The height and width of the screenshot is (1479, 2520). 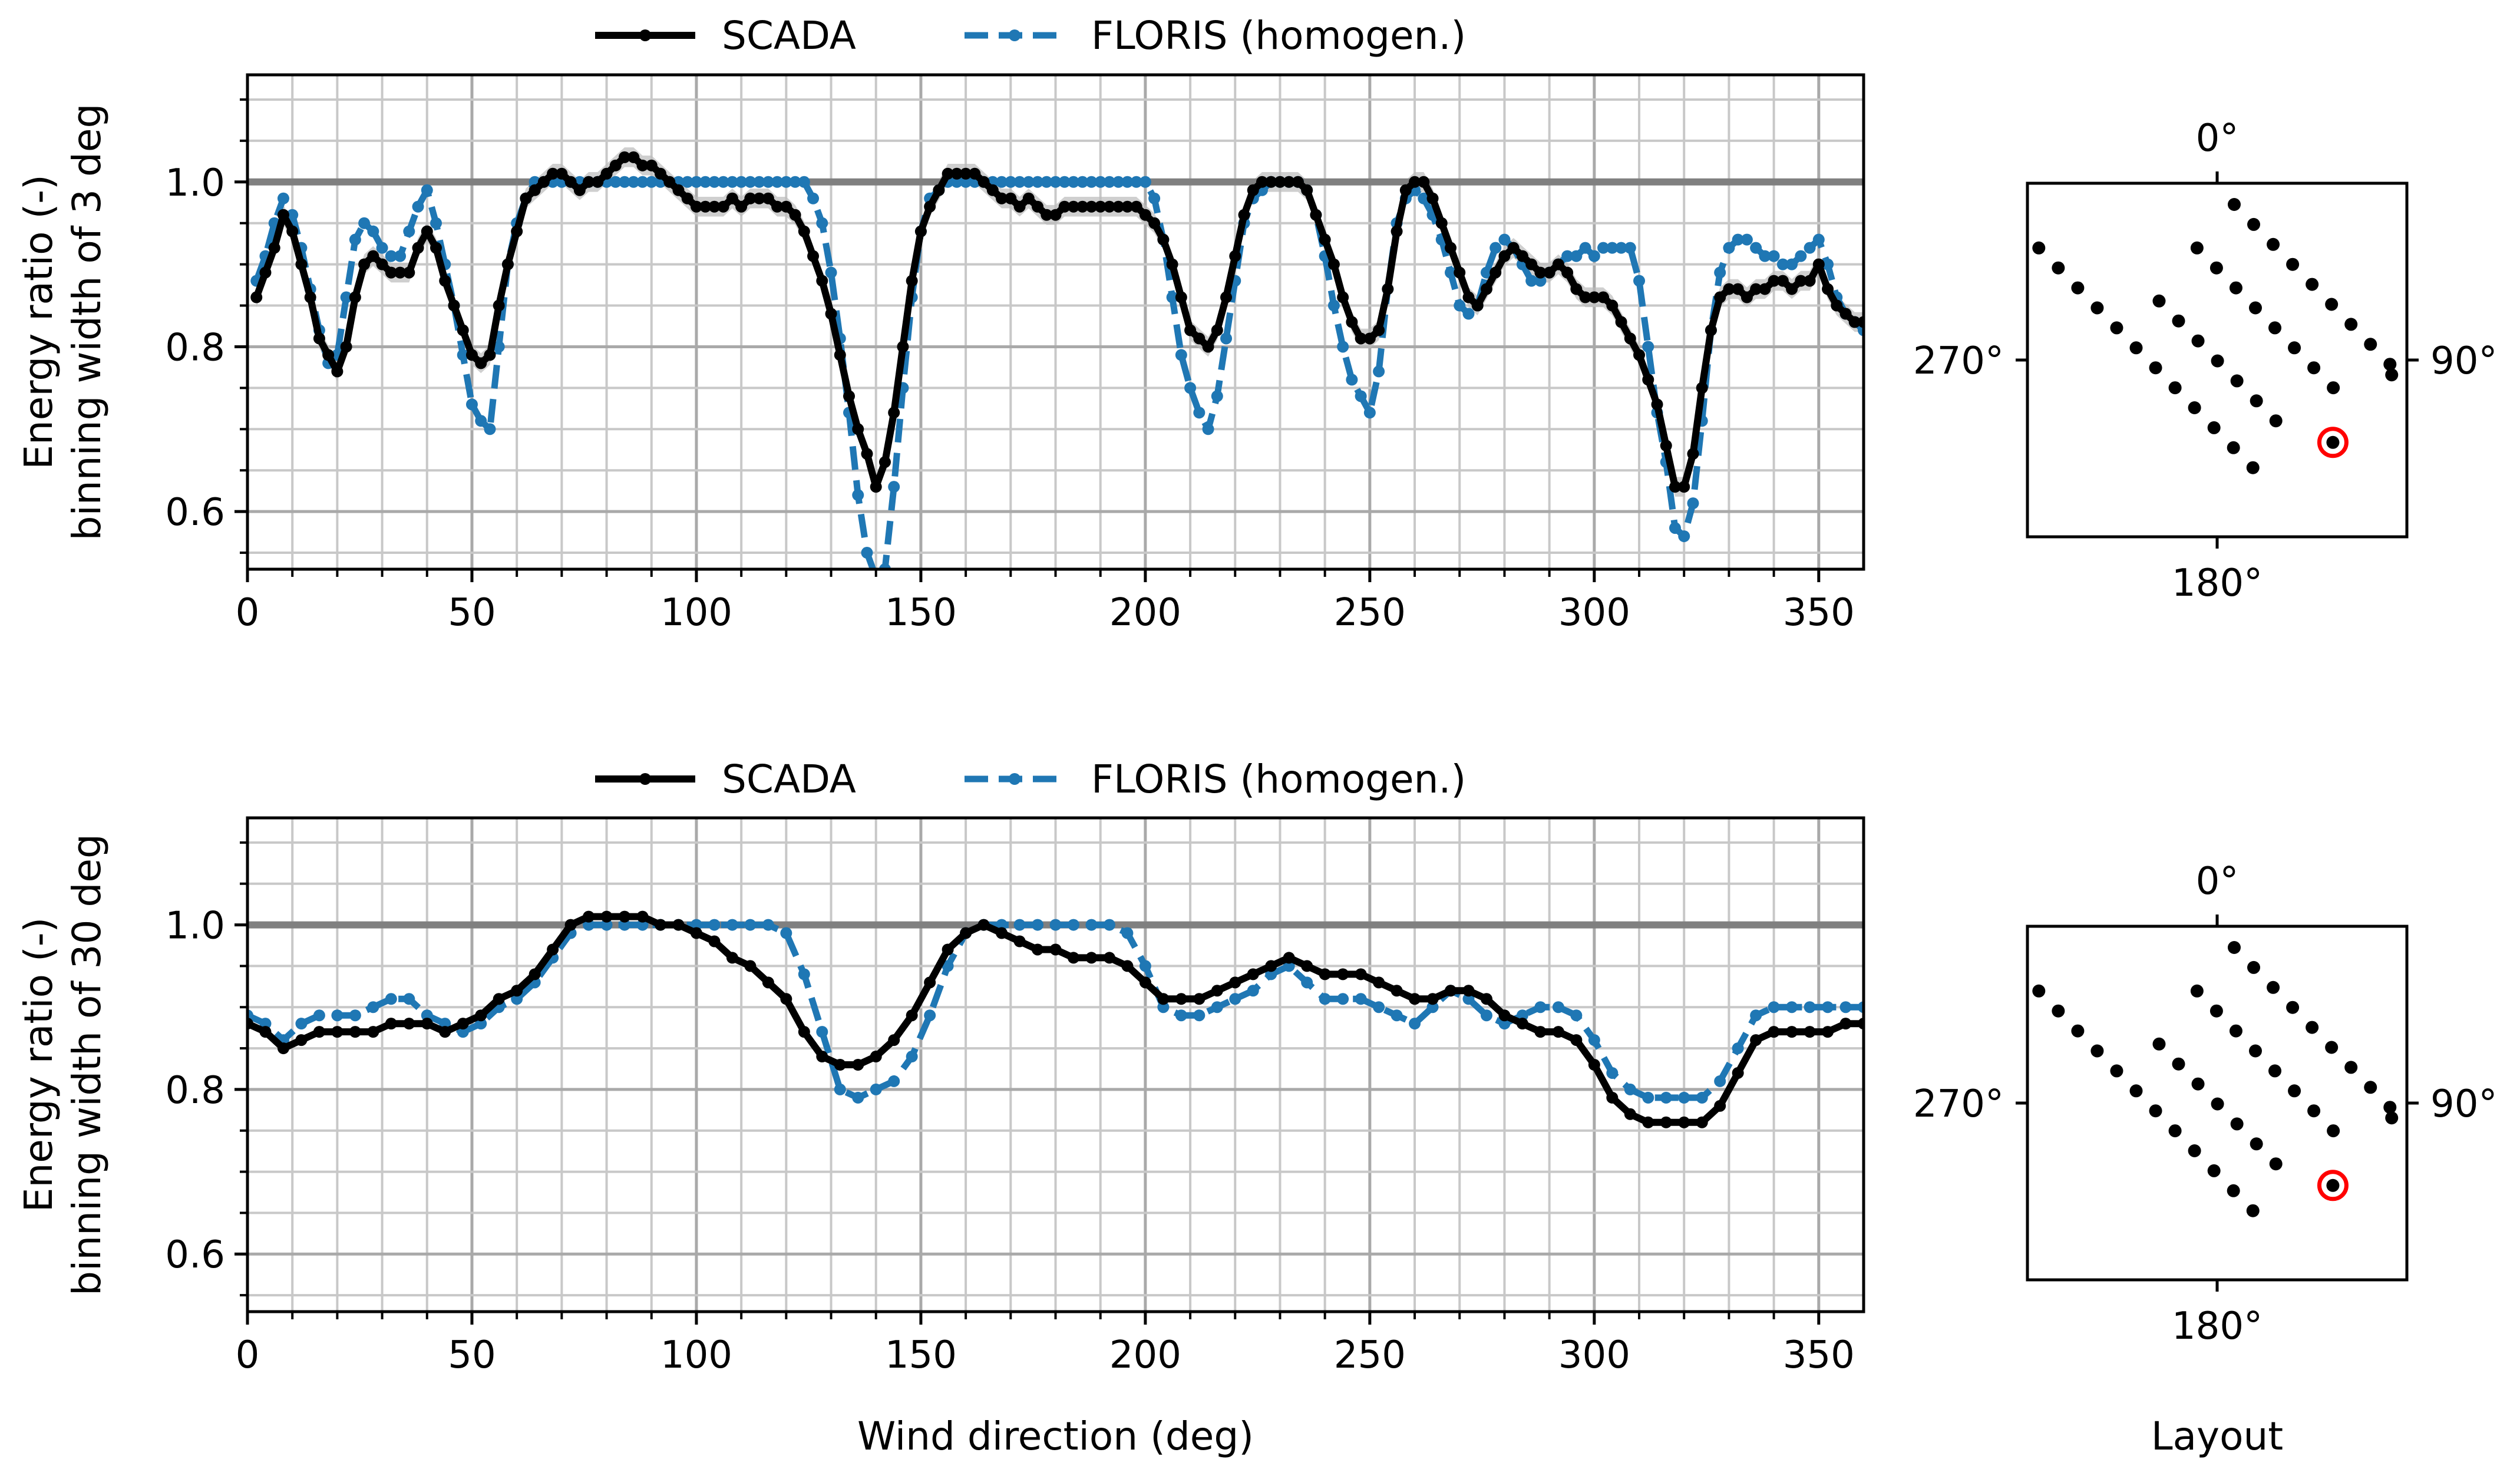 I want to click on south-label: 180°, so click(x=2217, y=1326).